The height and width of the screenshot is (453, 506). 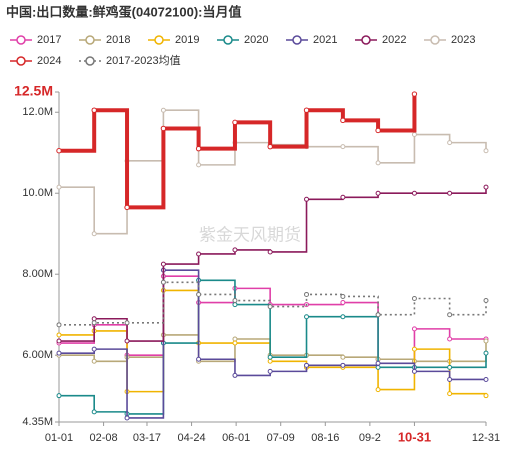 What do you see at coordinates (37, 355) in the screenshot?
I see `y-tick-label: 6.00M` at bounding box center [37, 355].